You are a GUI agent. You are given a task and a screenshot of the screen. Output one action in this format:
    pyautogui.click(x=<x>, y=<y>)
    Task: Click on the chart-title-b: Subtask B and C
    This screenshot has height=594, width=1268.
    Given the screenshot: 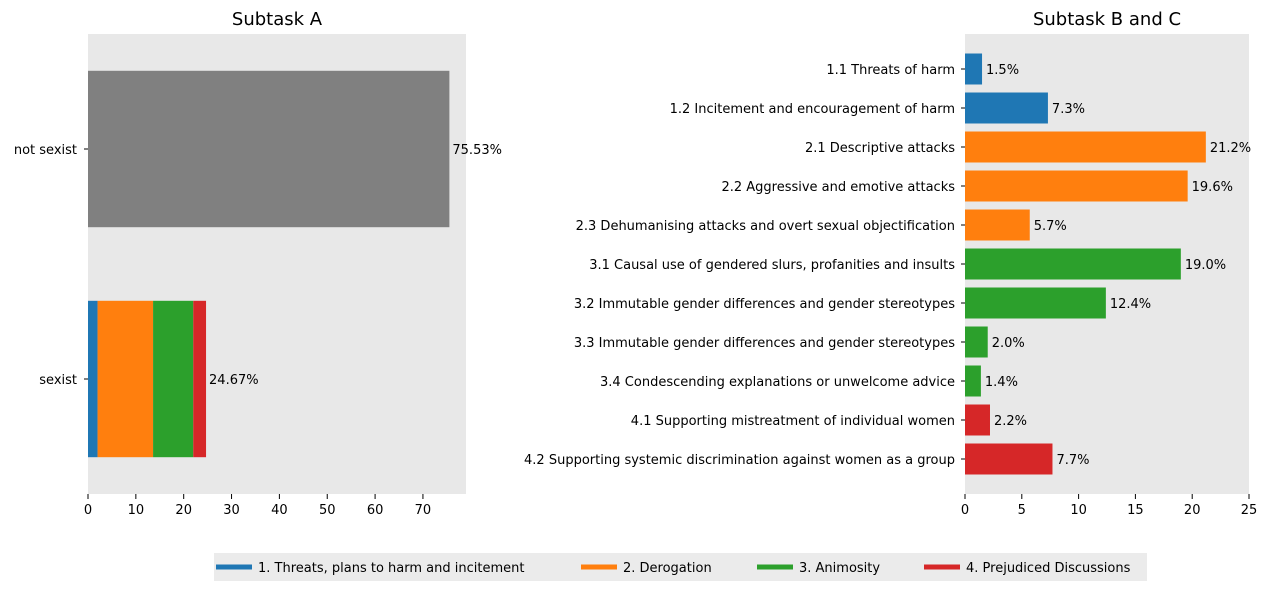 What is the action you would take?
    pyautogui.click(x=1107, y=19)
    